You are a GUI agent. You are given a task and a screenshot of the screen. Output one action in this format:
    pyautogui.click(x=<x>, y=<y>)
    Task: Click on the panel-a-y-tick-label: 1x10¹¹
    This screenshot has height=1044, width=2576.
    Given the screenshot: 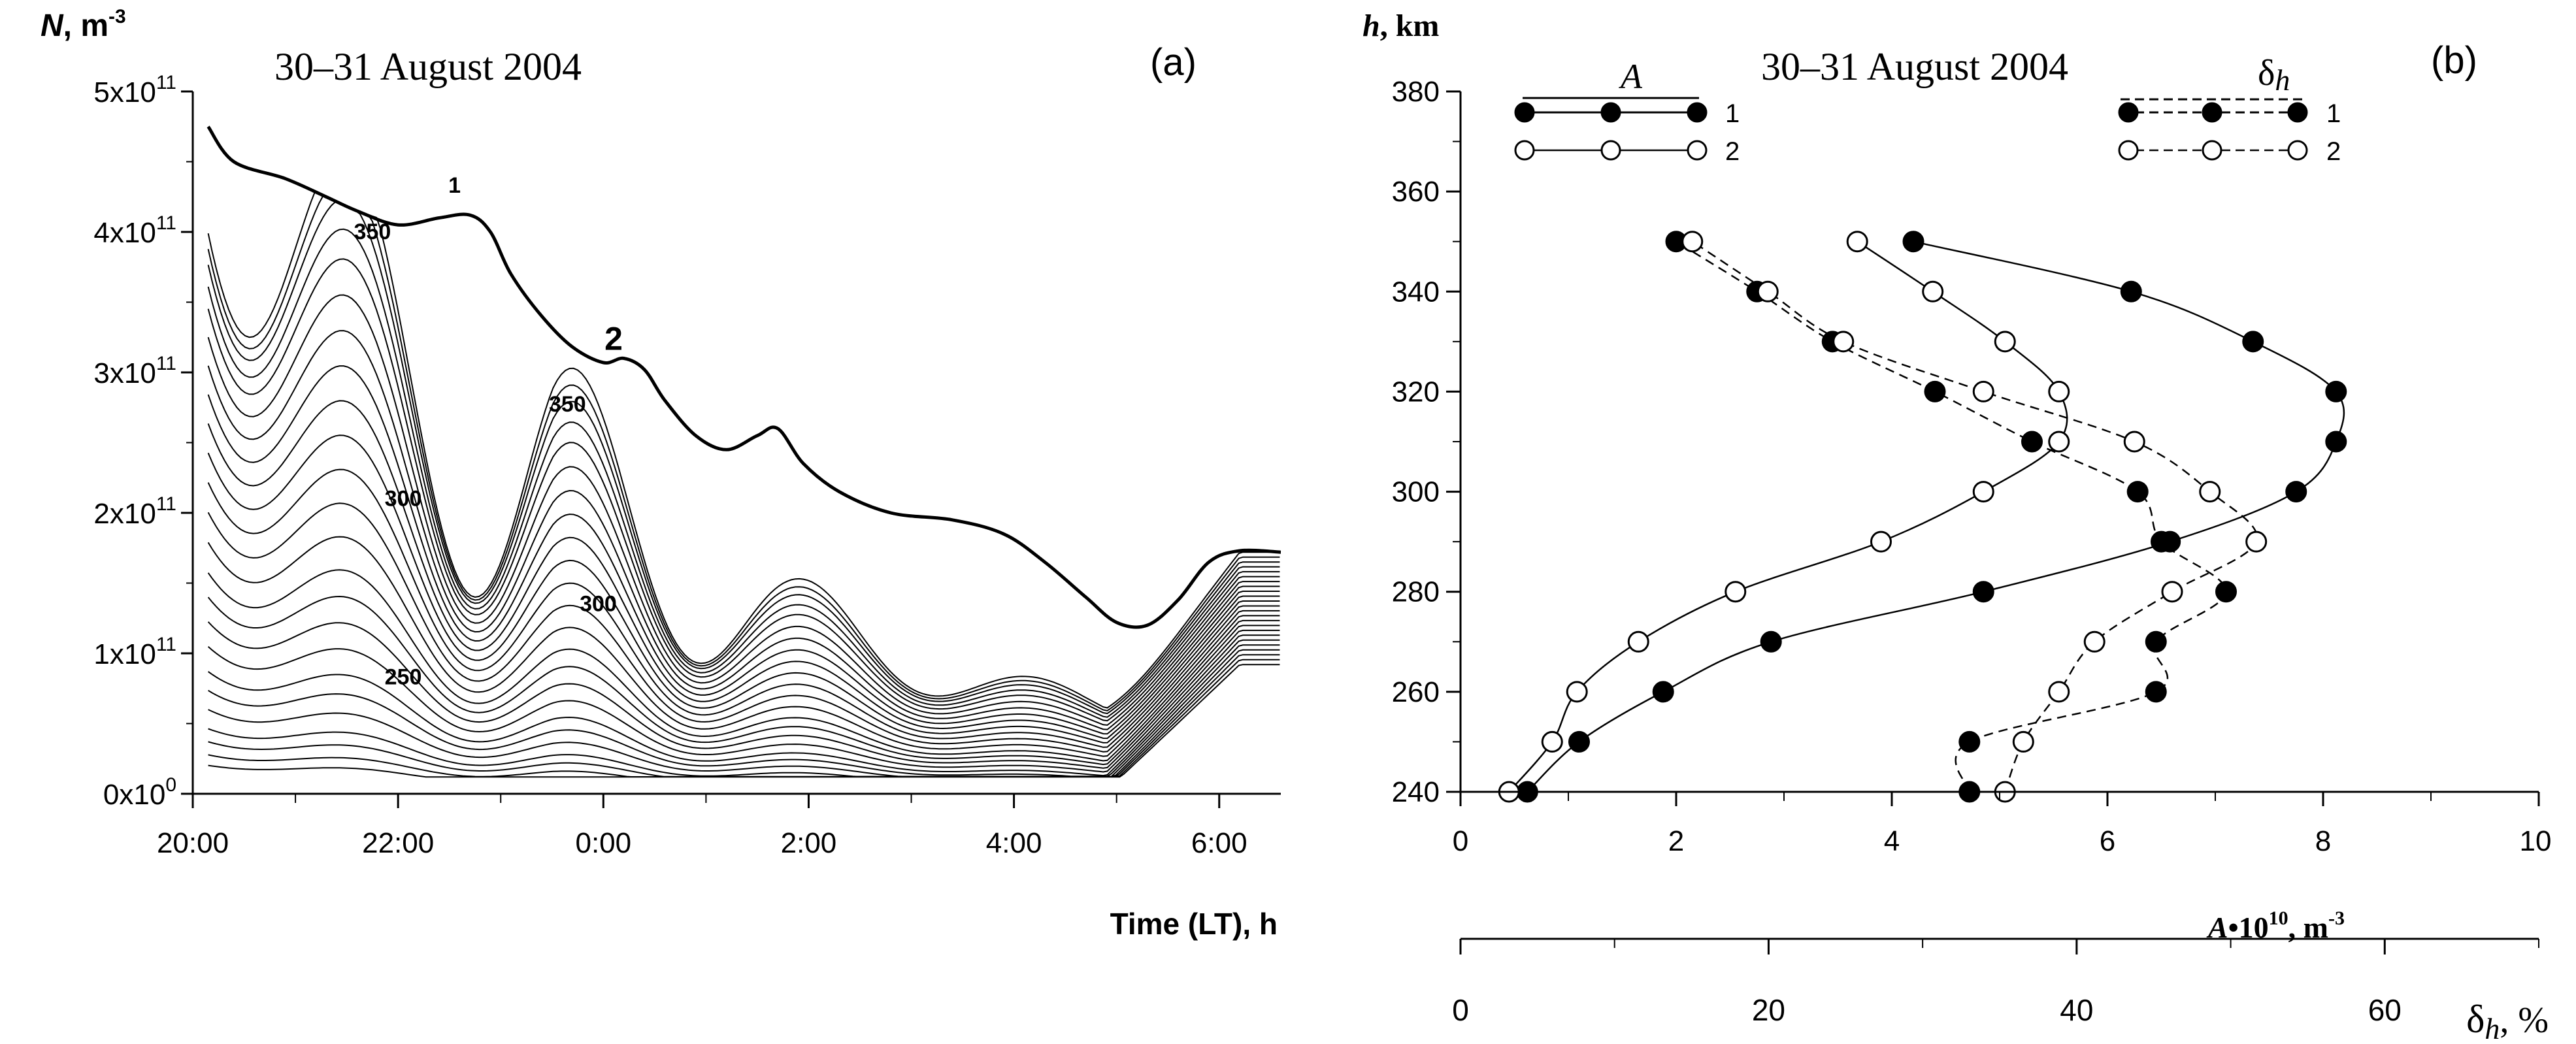 What is the action you would take?
    pyautogui.click(x=134, y=652)
    